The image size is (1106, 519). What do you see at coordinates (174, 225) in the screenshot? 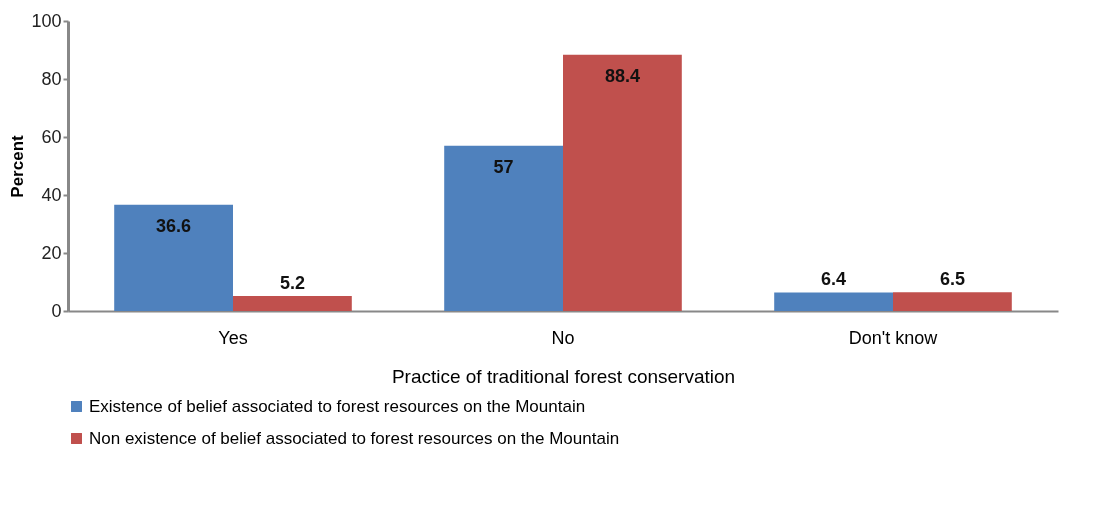
I see `data-label: 36.6` at bounding box center [174, 225].